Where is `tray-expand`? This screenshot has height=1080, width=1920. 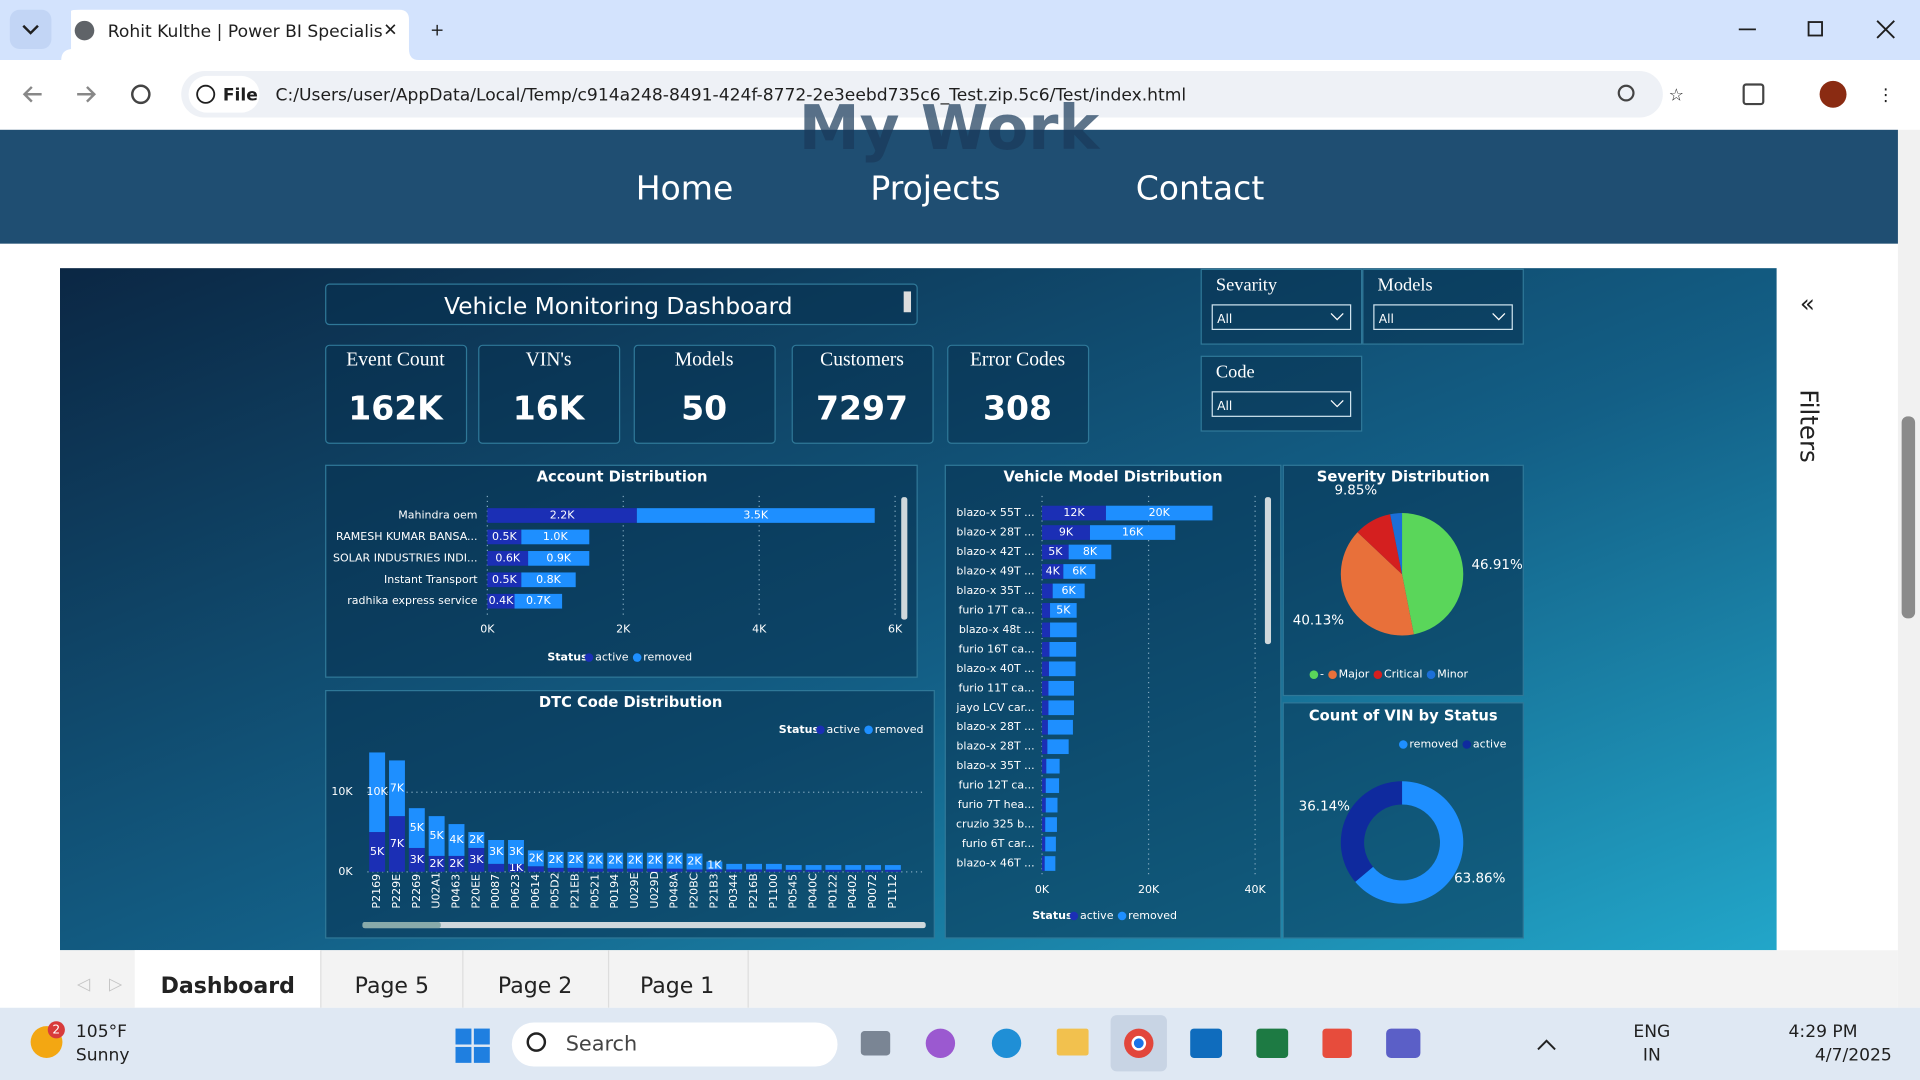 tray-expand is located at coordinates (1546, 1045).